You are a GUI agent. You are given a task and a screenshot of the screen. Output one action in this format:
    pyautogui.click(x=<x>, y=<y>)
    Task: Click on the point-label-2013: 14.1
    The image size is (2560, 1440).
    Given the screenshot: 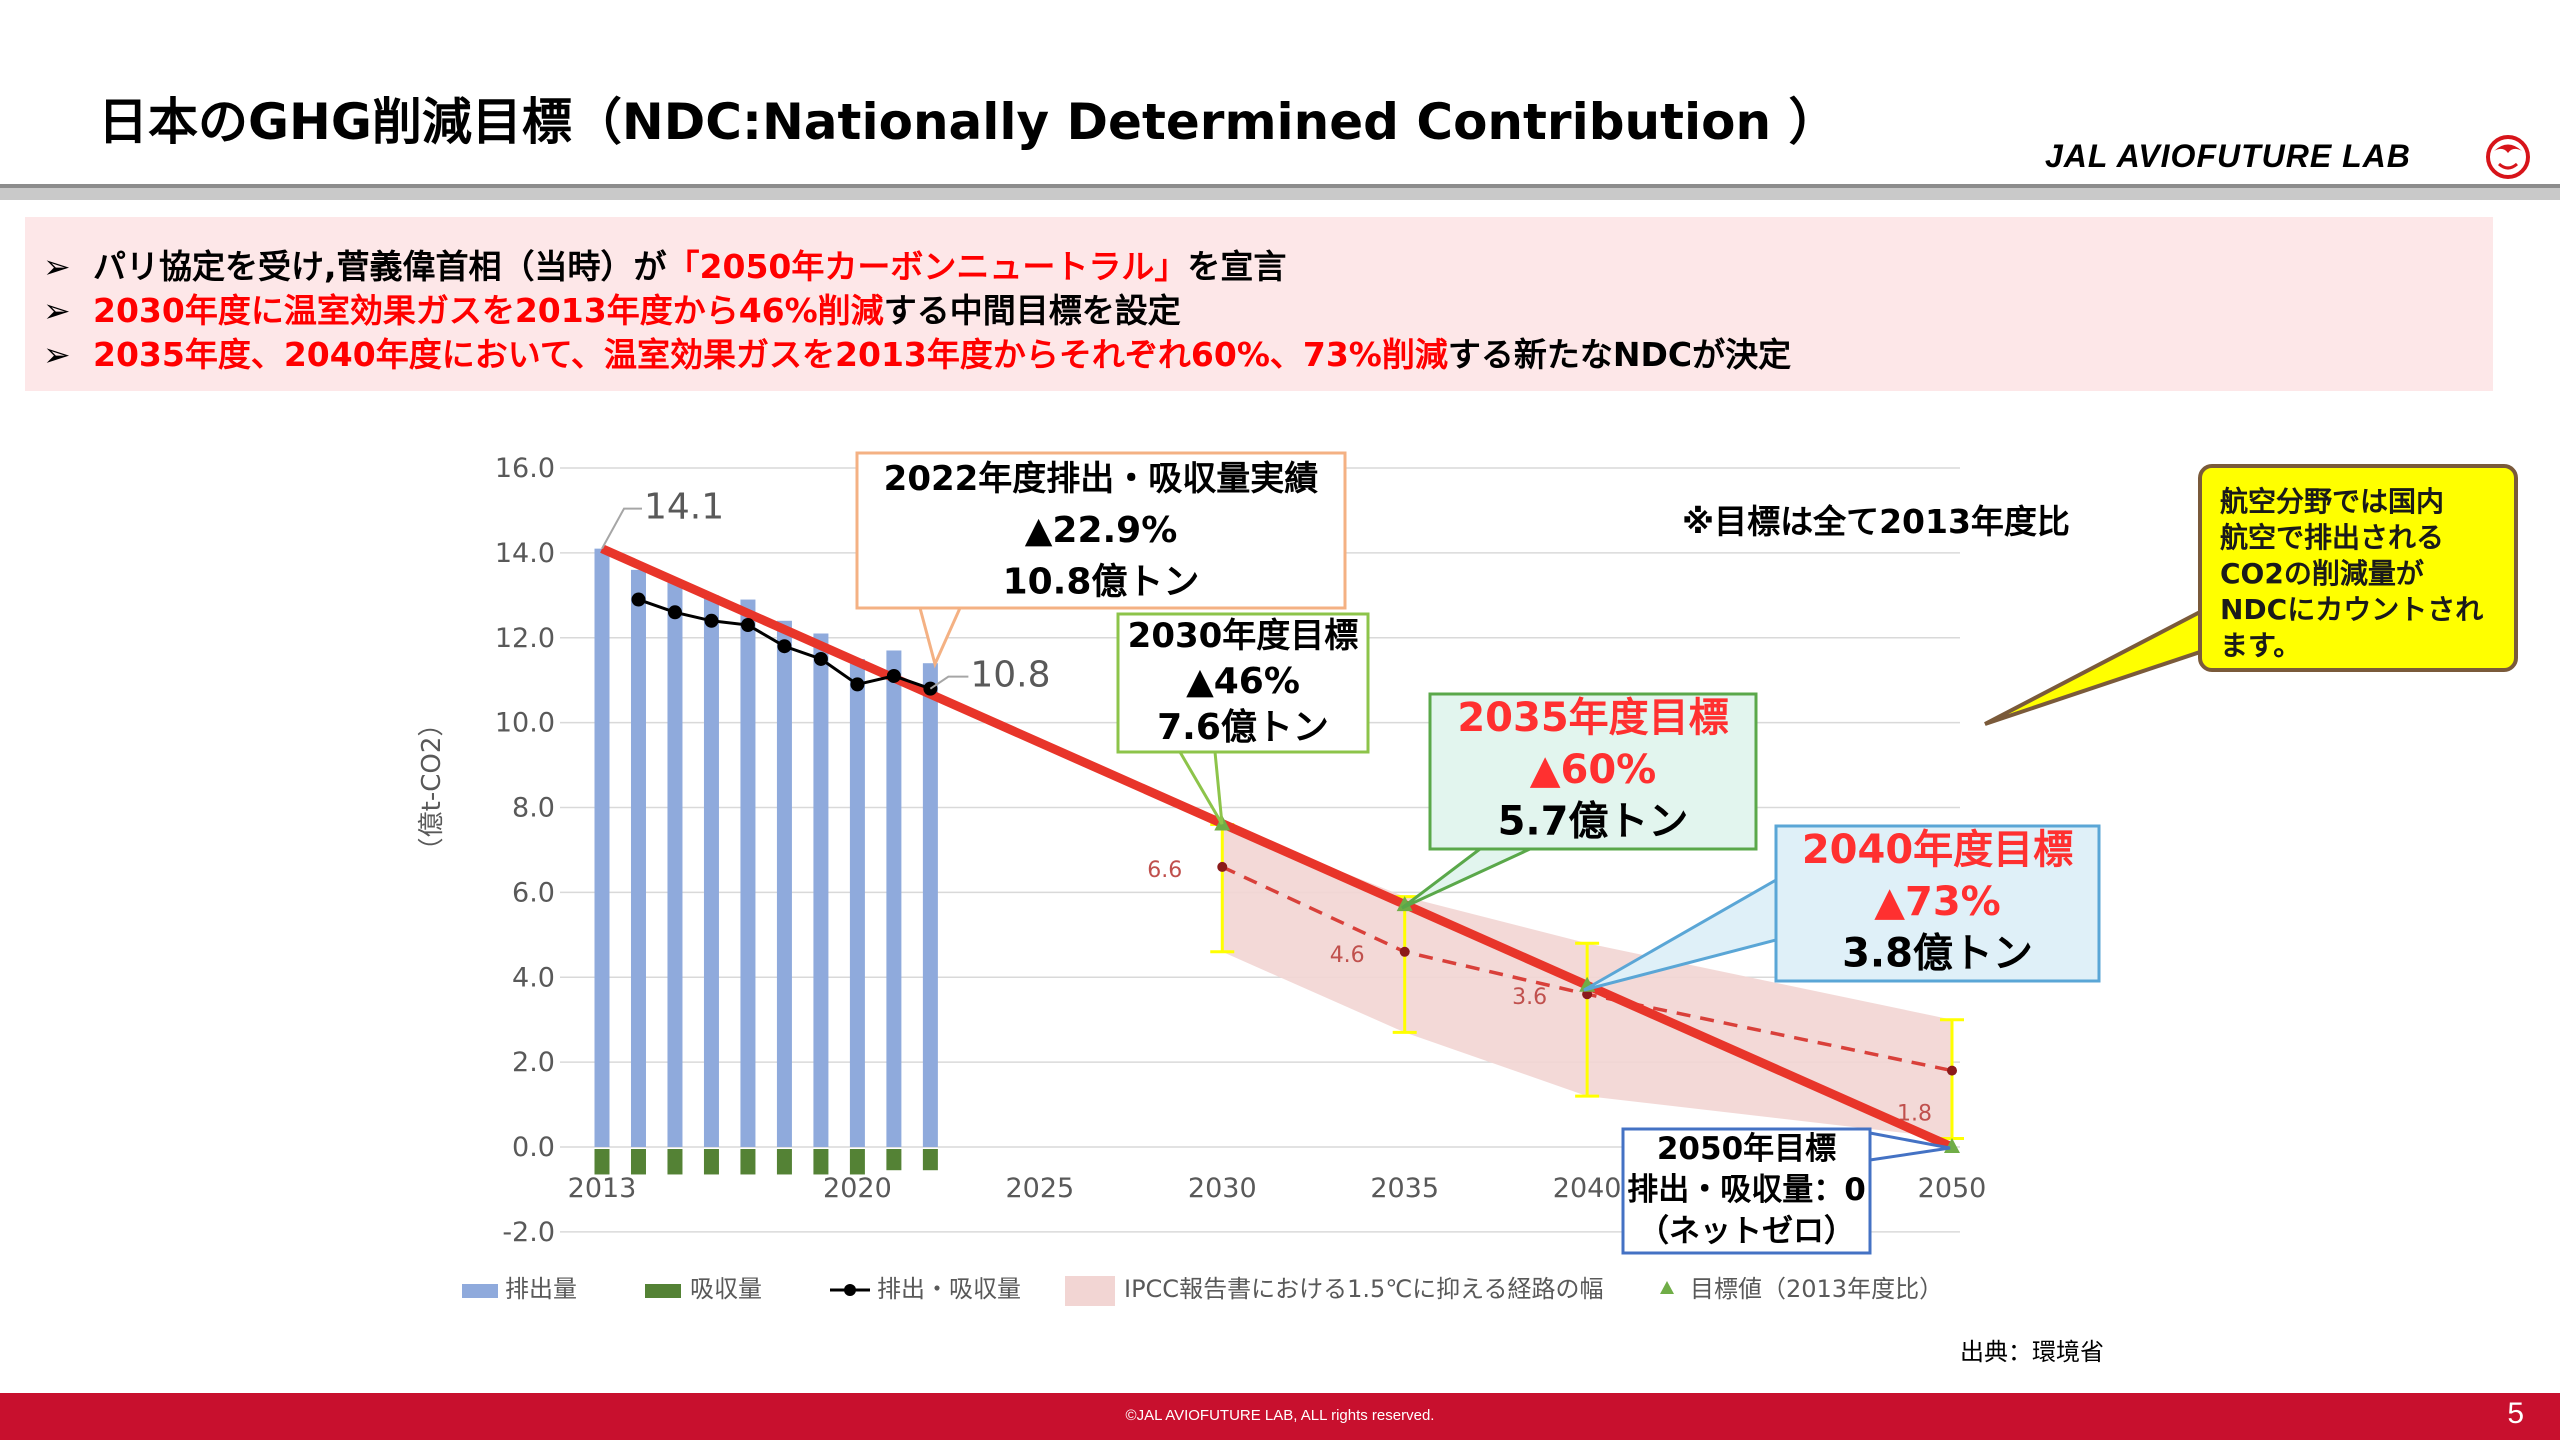 What is the action you would take?
    pyautogui.click(x=684, y=507)
    